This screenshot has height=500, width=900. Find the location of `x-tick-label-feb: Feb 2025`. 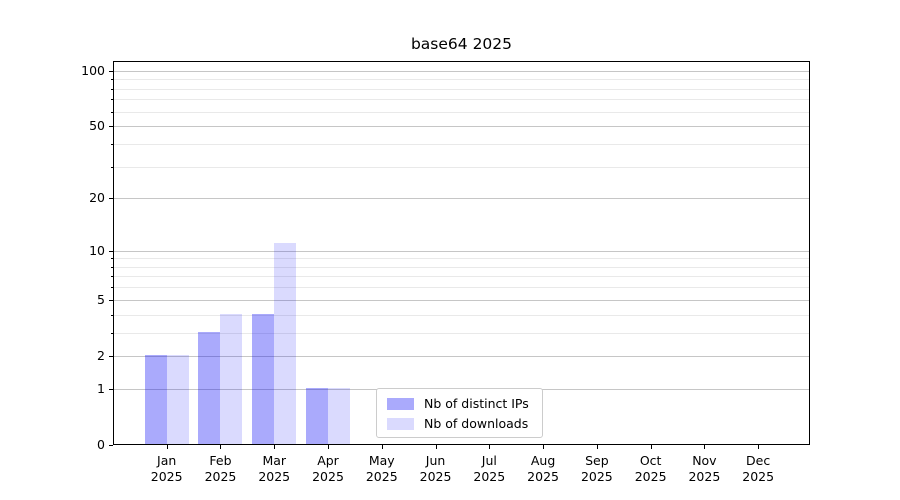

x-tick-label-feb: Feb 2025 is located at coordinates (220, 468).